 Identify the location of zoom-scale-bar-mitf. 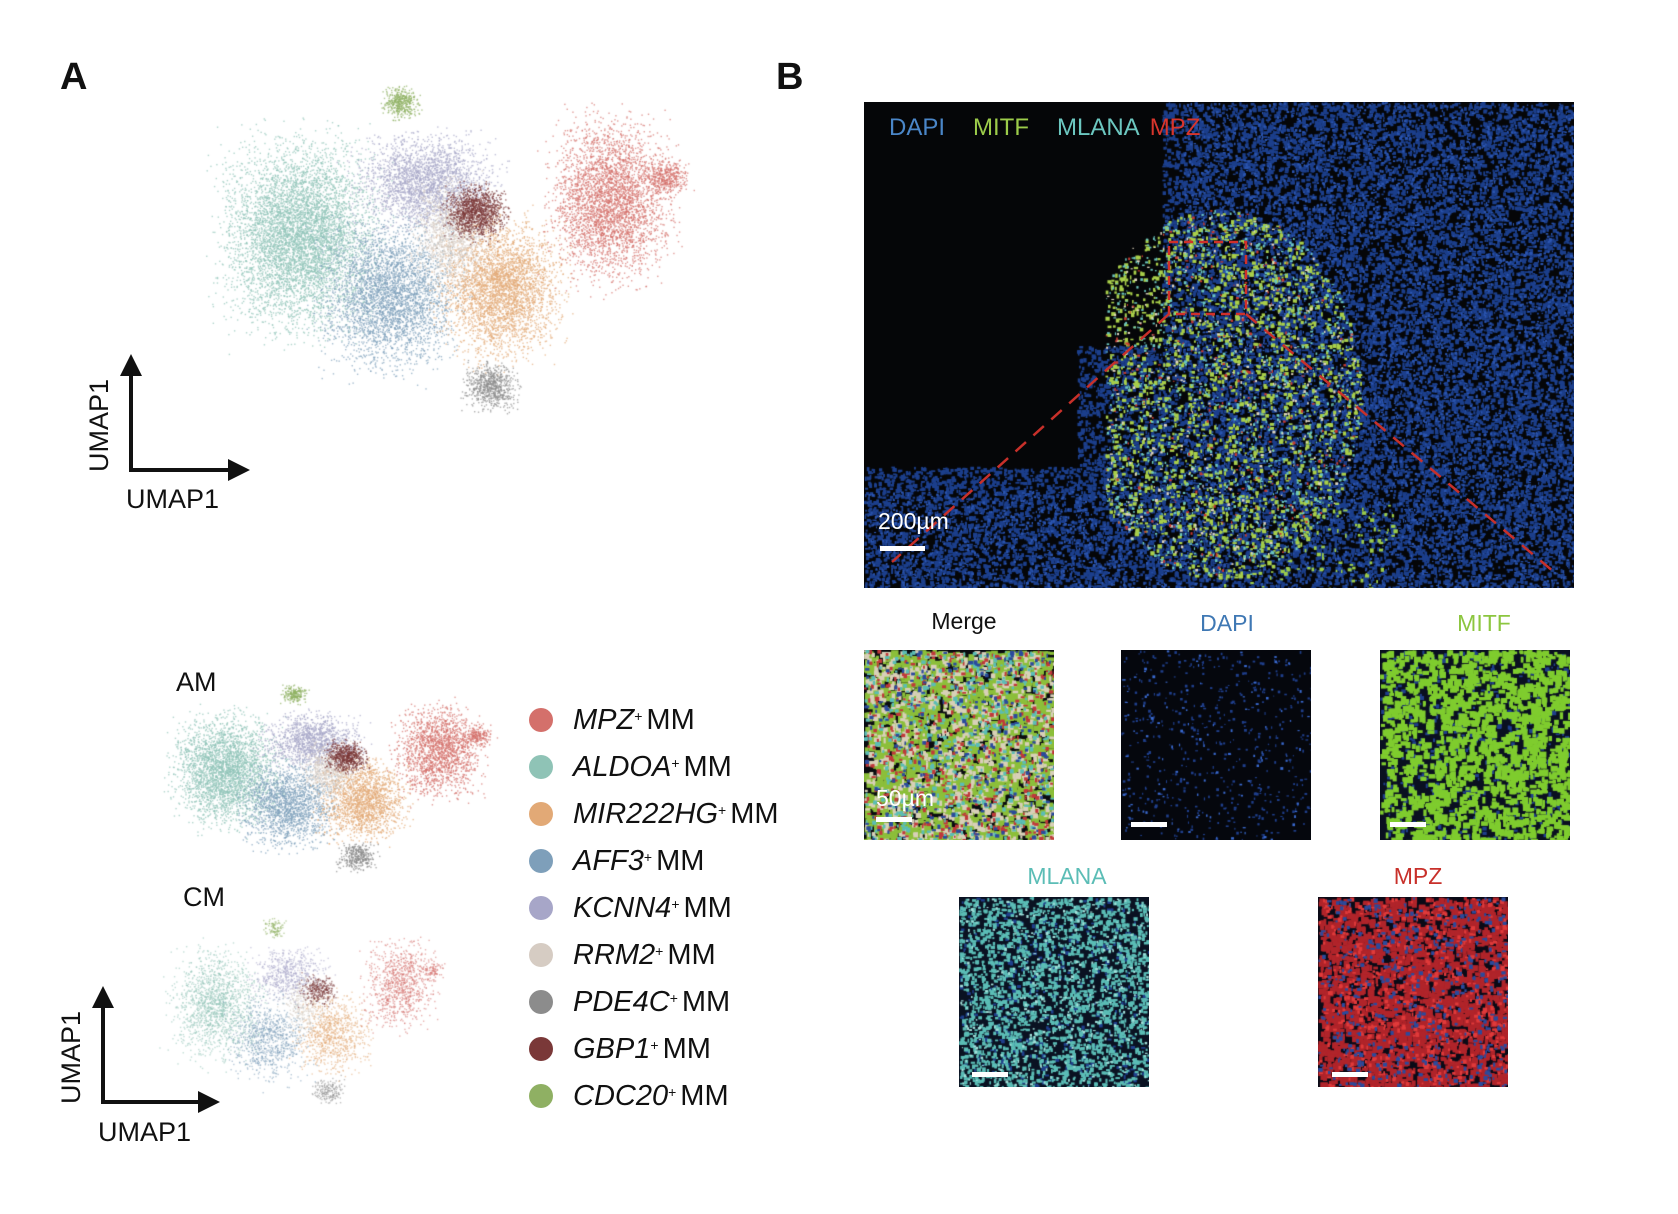
(1408, 824).